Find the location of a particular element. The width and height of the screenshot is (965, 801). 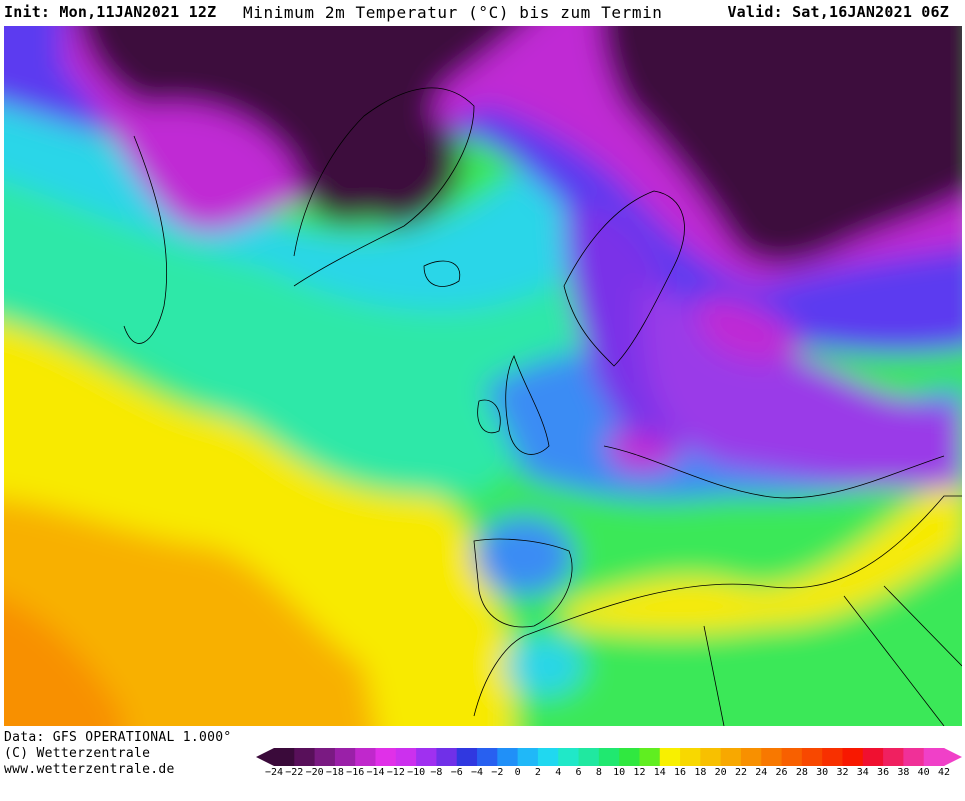

data-source: Data: GFS OPERATIONAL 1.000° is located at coordinates (118, 737).